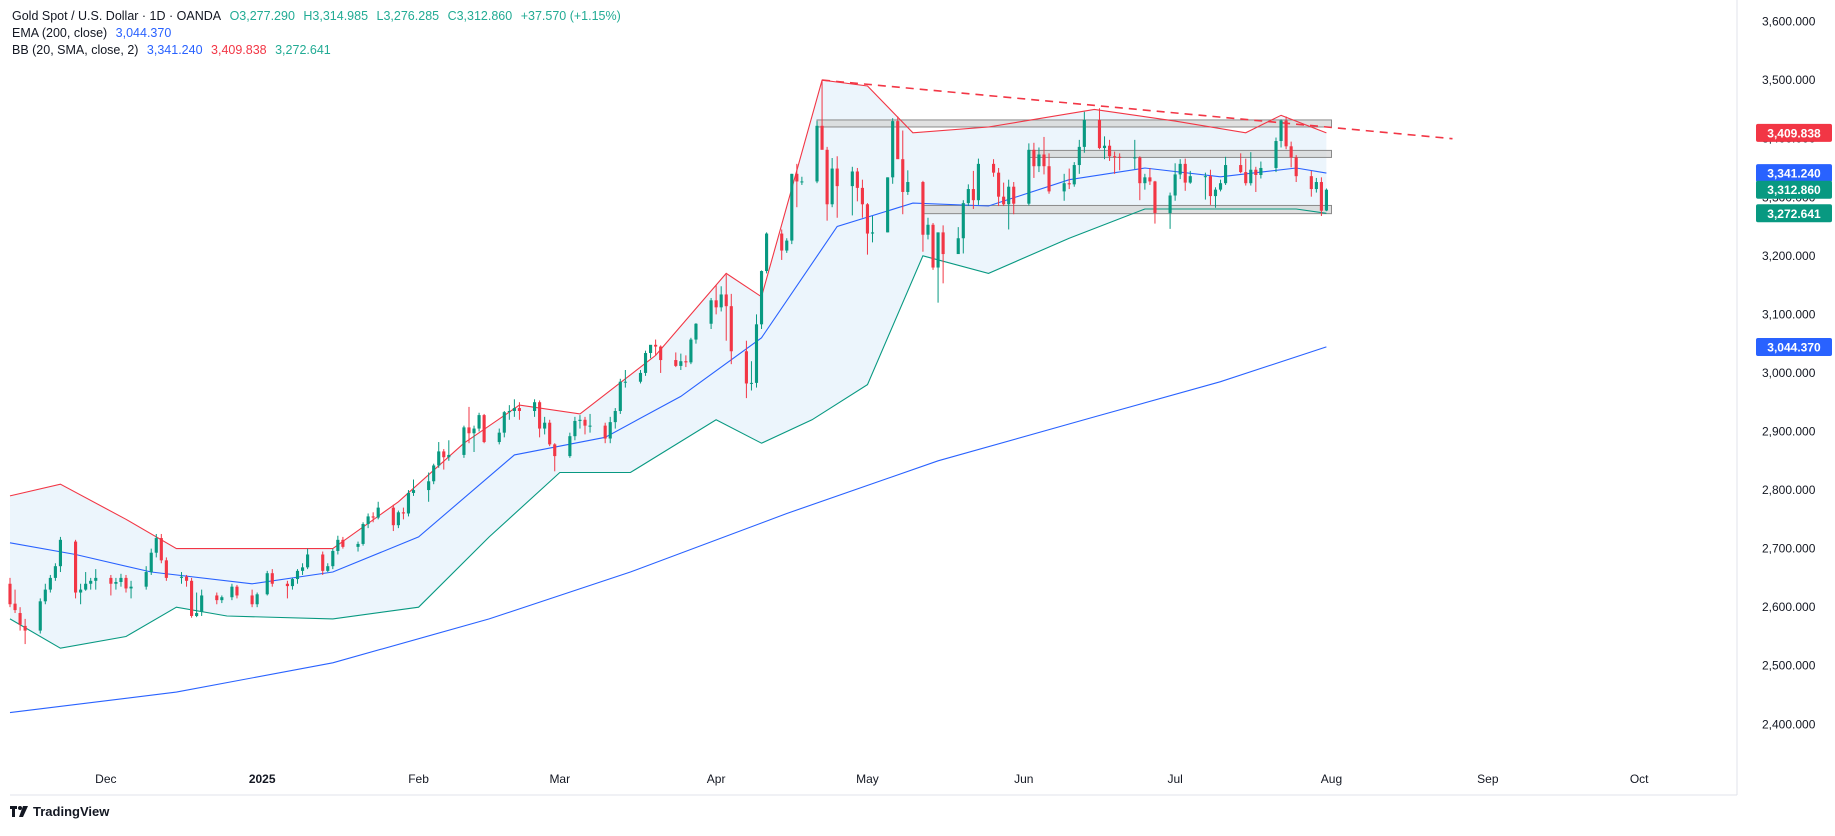 The image size is (1835, 836). Describe the element at coordinates (117, 16) in the screenshot. I see `symbol-title: Gold Spot / U.S. Dollar · 1D · OANDA` at that location.